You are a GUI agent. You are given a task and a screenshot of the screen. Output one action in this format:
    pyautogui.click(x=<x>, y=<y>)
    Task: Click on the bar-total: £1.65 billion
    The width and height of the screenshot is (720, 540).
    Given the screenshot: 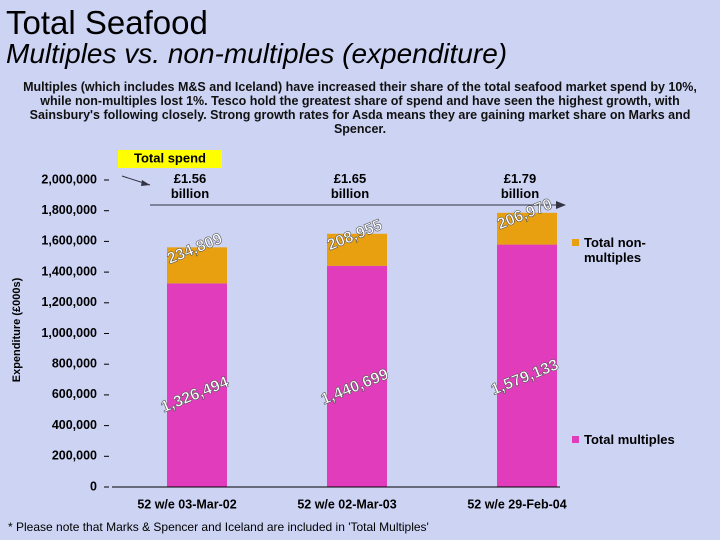 What is the action you would take?
    pyautogui.click(x=350, y=186)
    